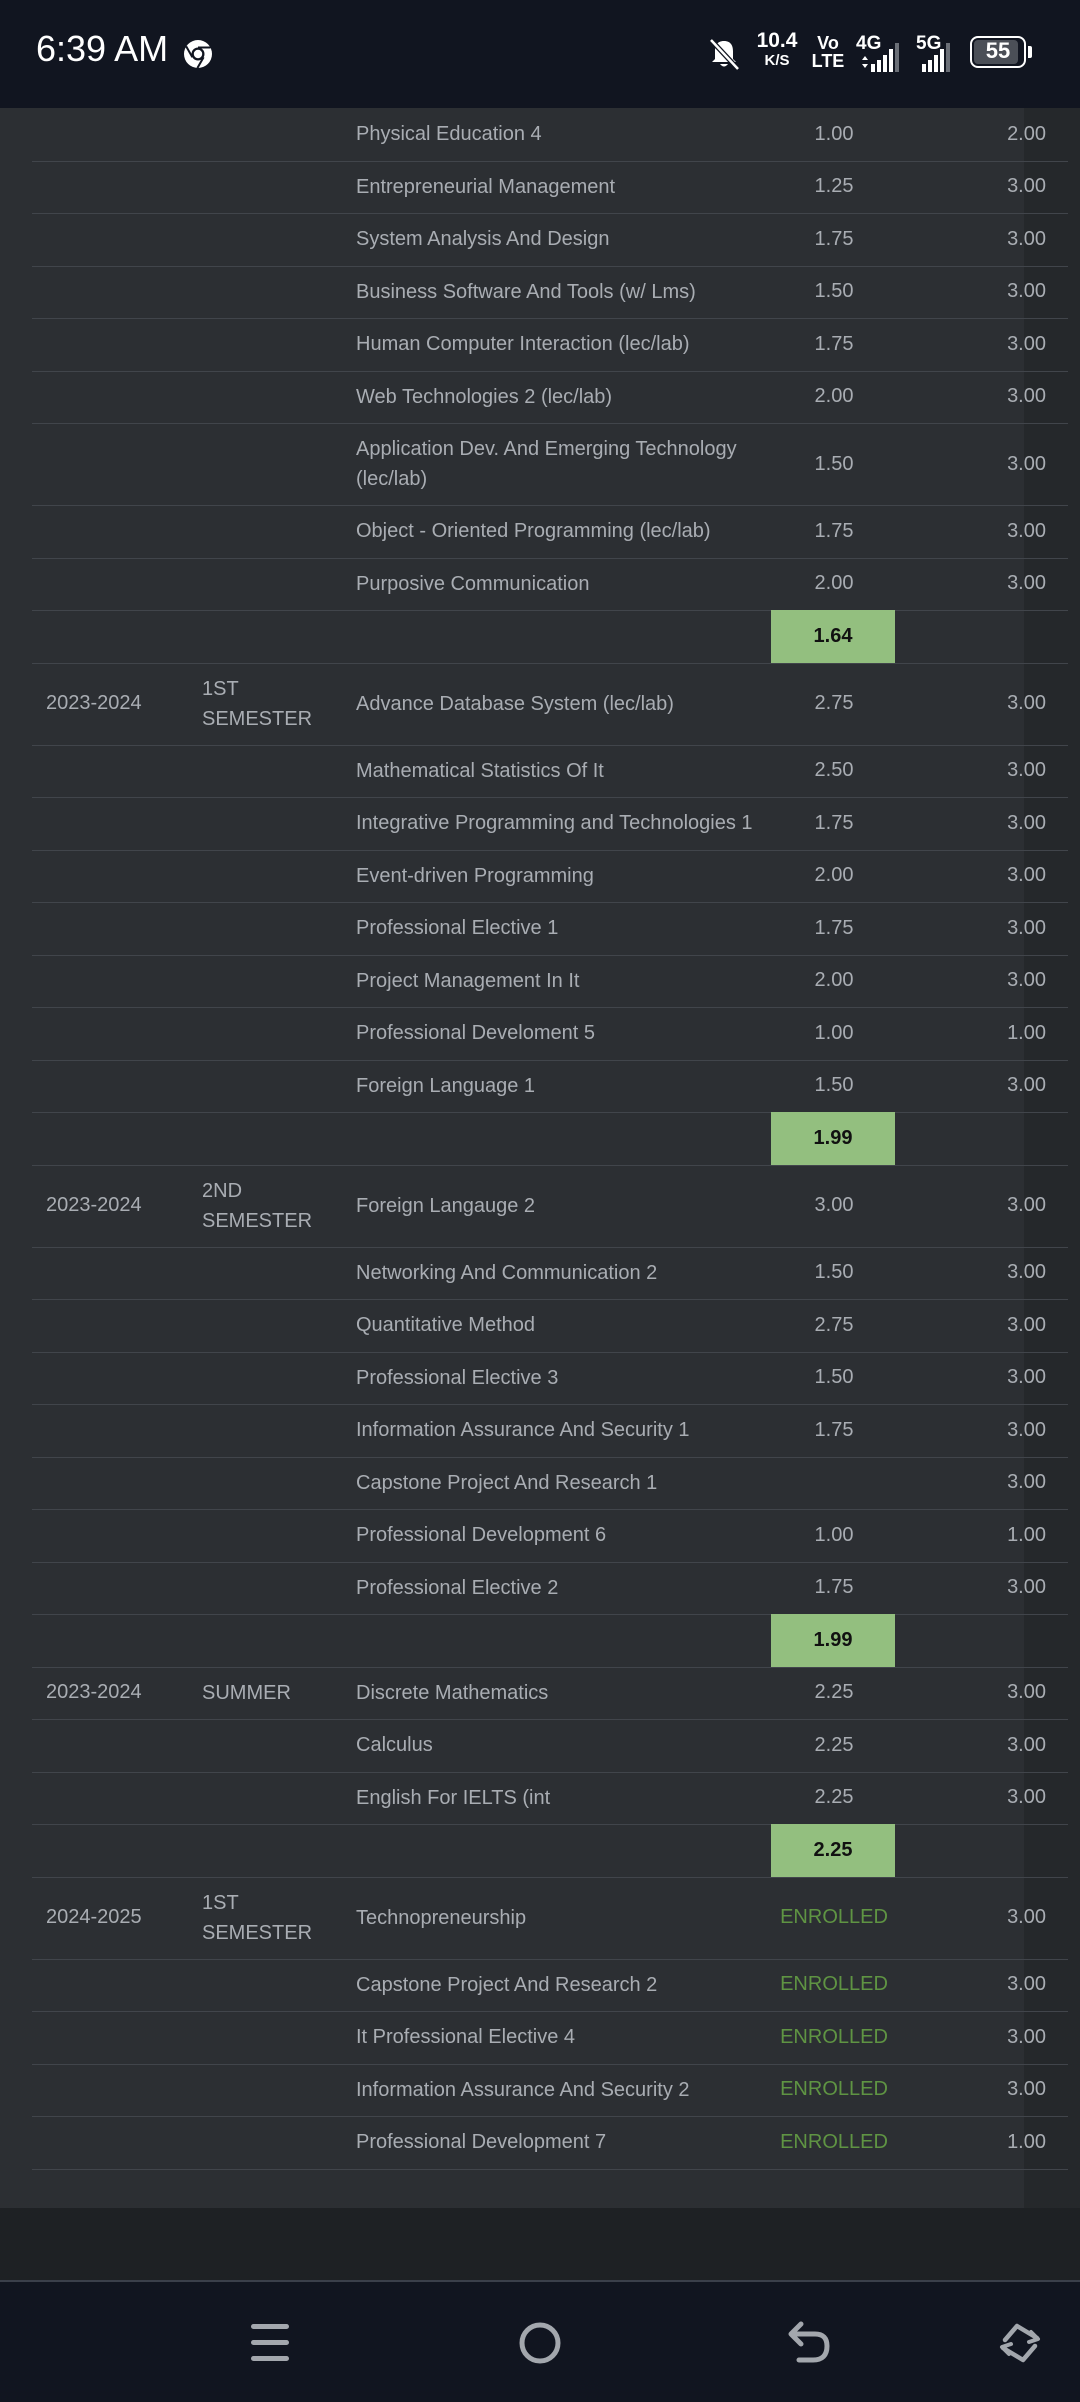 The height and width of the screenshot is (2402, 1080). What do you see at coordinates (833, 1850) in the screenshot?
I see `gpa-value: 2.25` at bounding box center [833, 1850].